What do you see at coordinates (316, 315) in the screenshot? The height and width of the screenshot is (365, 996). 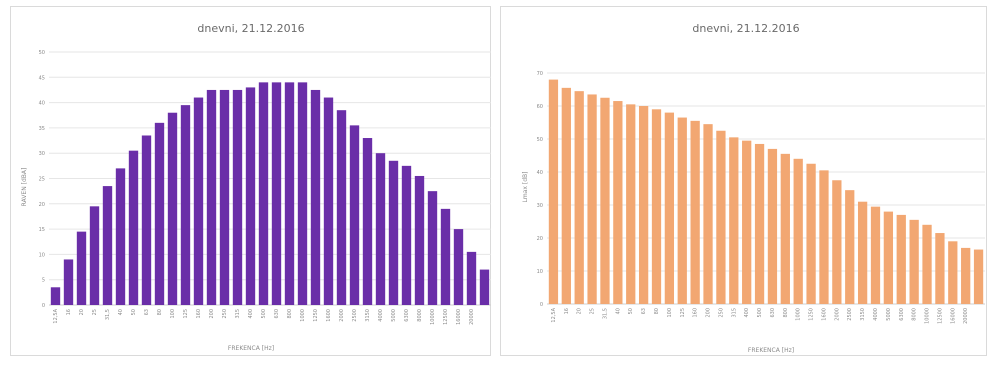 I see `x-tick-label: 1250` at bounding box center [316, 315].